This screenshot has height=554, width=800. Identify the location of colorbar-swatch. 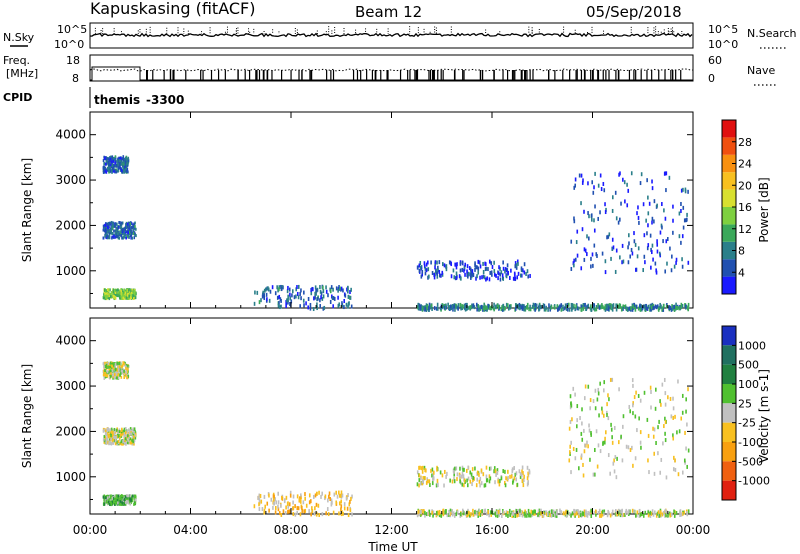
(729, 268).